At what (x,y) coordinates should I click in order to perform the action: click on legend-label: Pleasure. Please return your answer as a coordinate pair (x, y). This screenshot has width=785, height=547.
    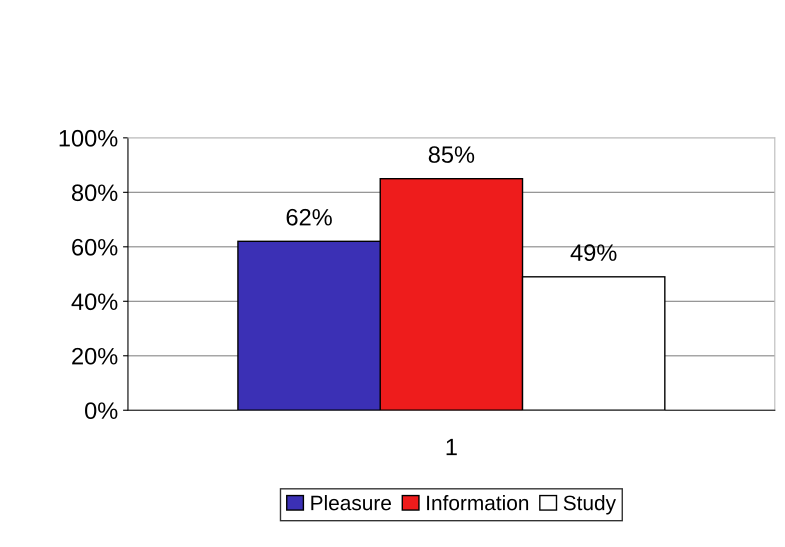
    Looking at the image, I should click on (351, 502).